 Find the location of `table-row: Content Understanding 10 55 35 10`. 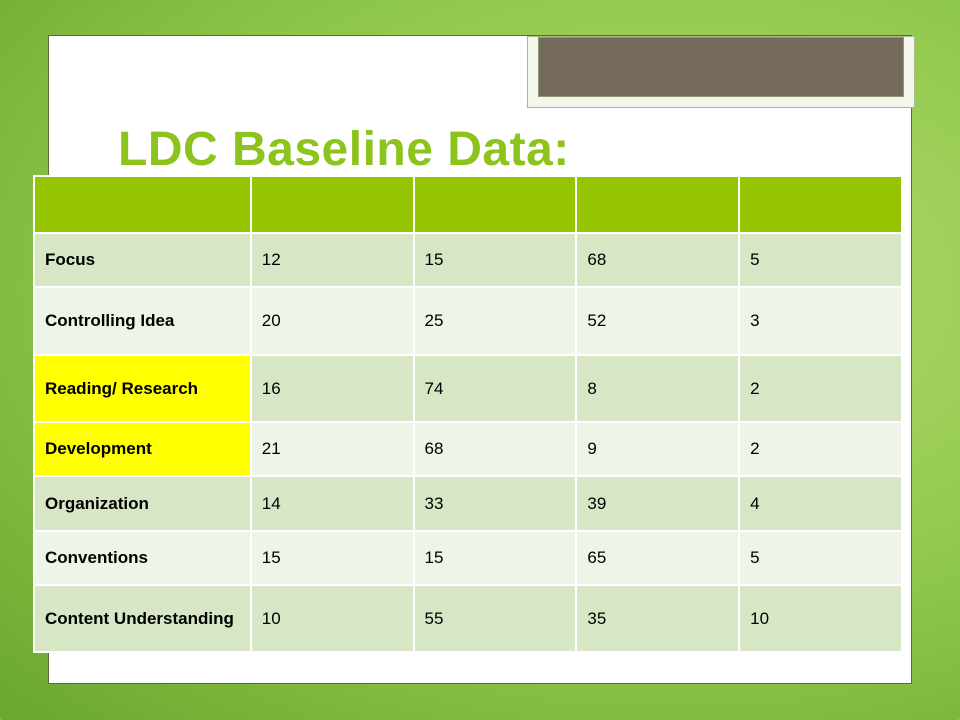

table-row: Content Understanding 10 55 35 10 is located at coordinates (468, 618).